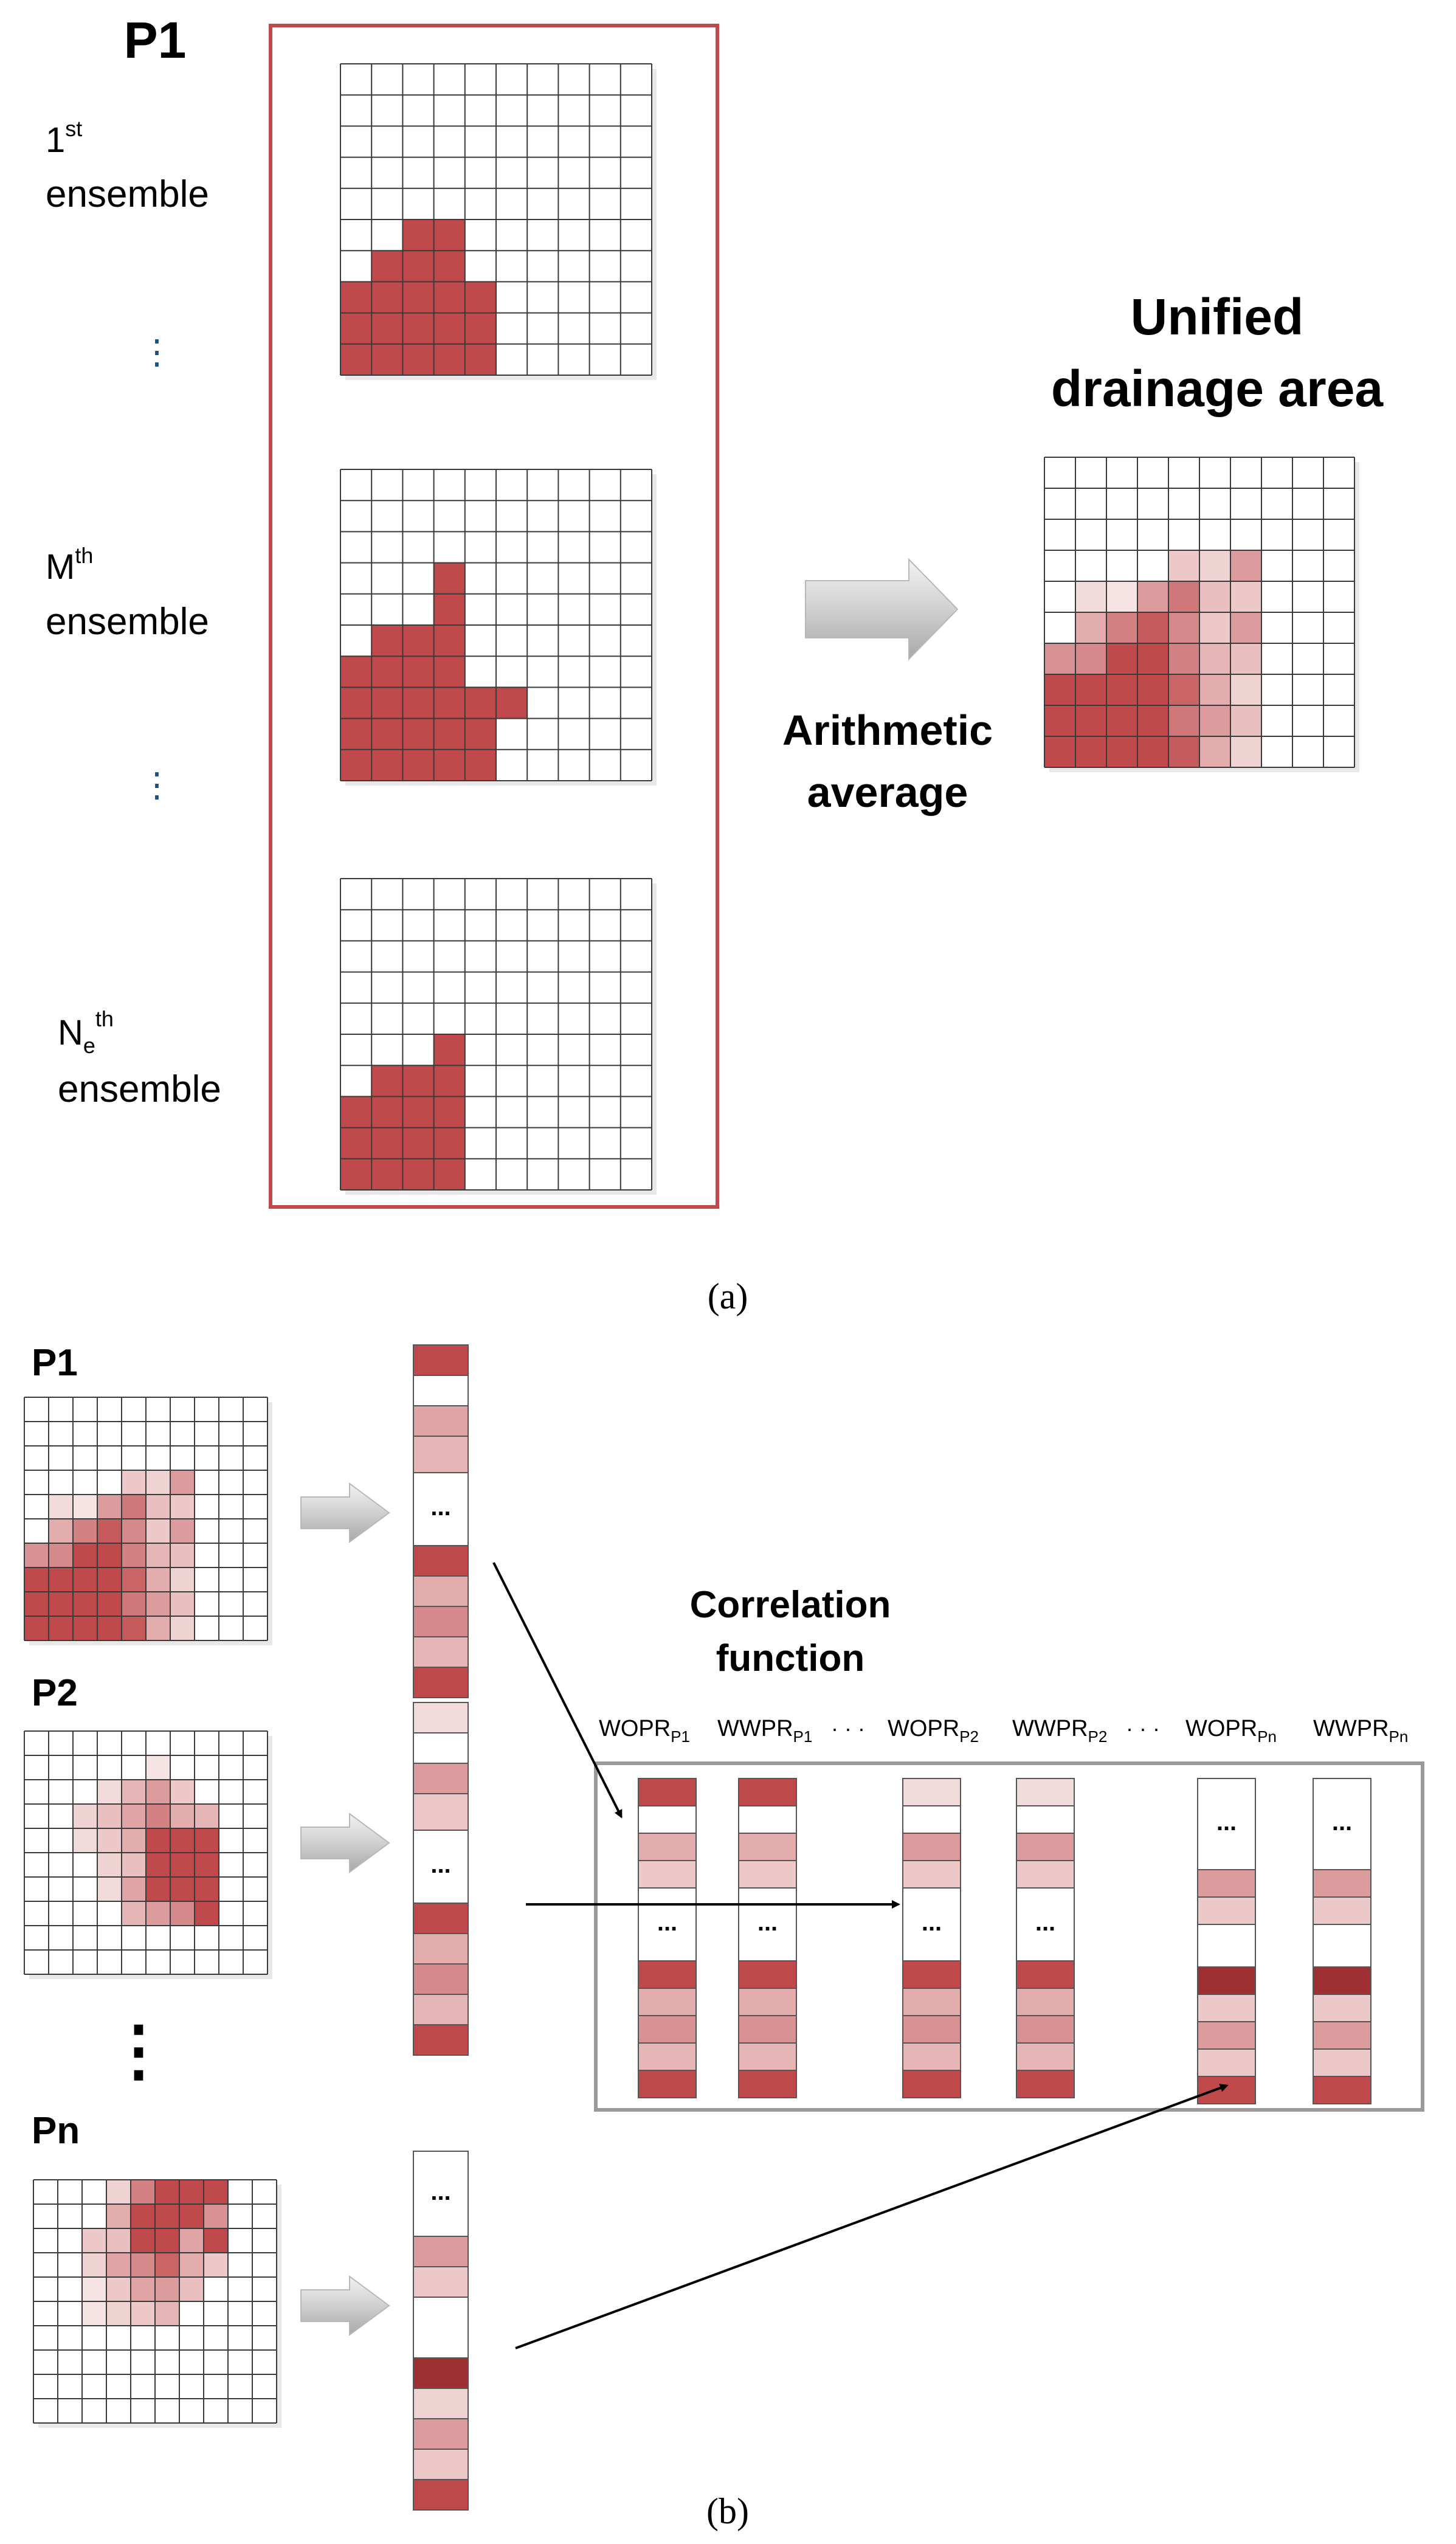 This screenshot has height=2544, width=1456. What do you see at coordinates (557, 1690) in the screenshot?
I see `connector-arrow-p1` at bounding box center [557, 1690].